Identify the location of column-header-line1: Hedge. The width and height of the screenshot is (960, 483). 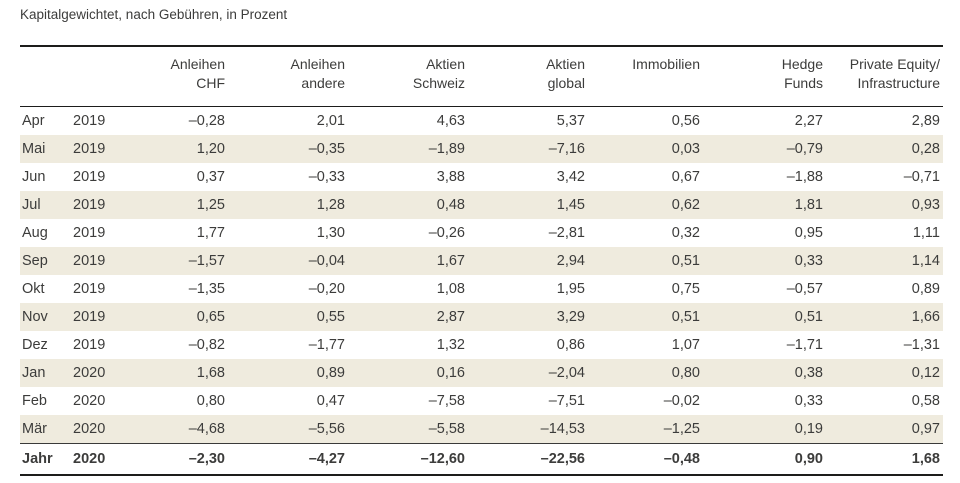
(802, 64).